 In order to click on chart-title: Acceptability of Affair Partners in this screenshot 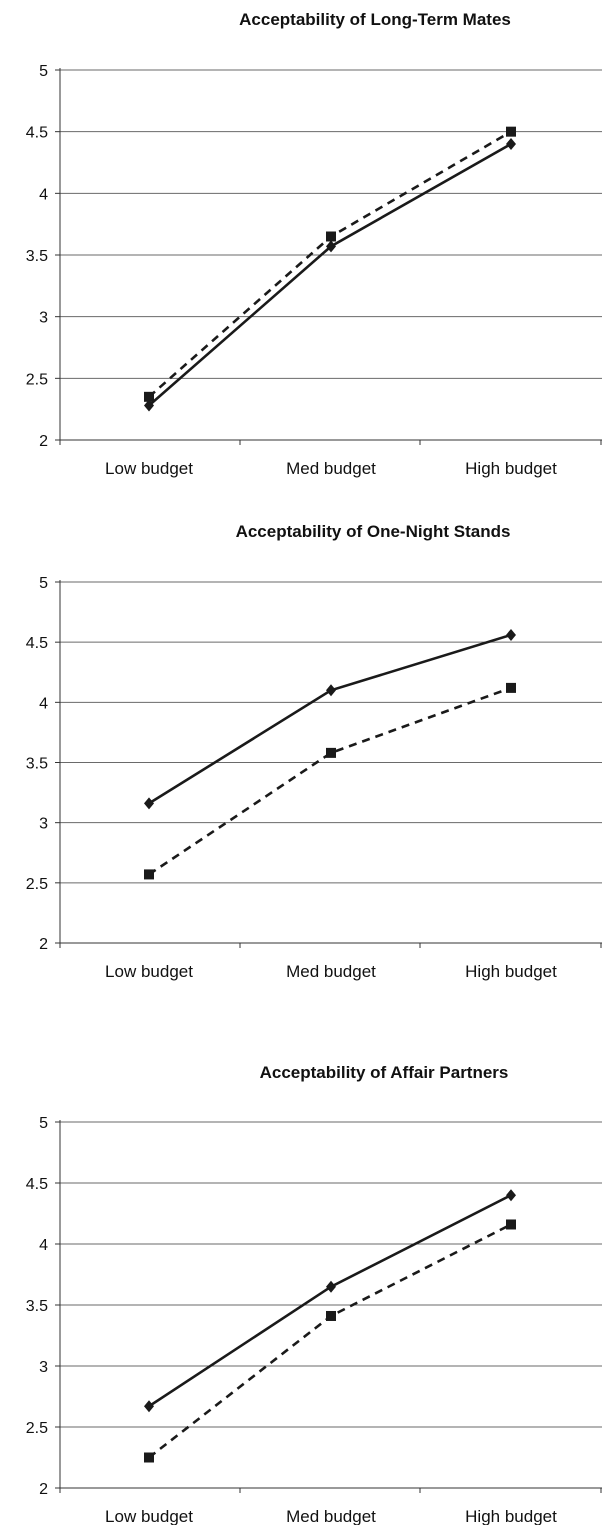, I will do `click(384, 1072)`.